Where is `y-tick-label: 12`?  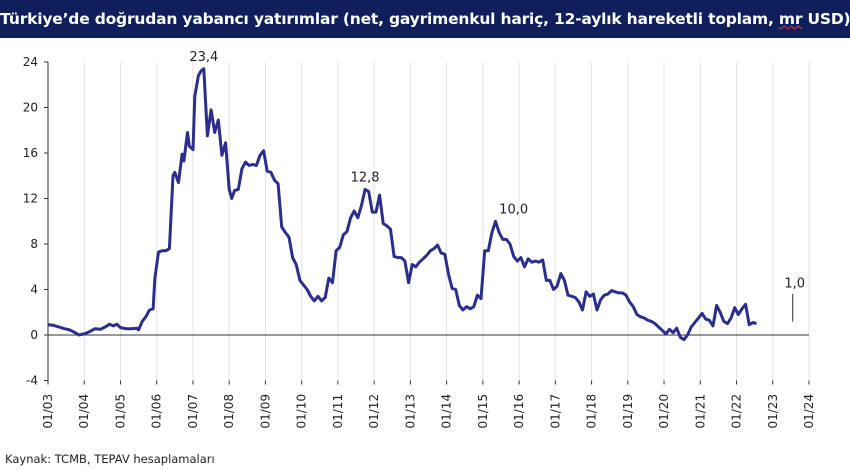 y-tick-label: 12 is located at coordinates (30, 199).